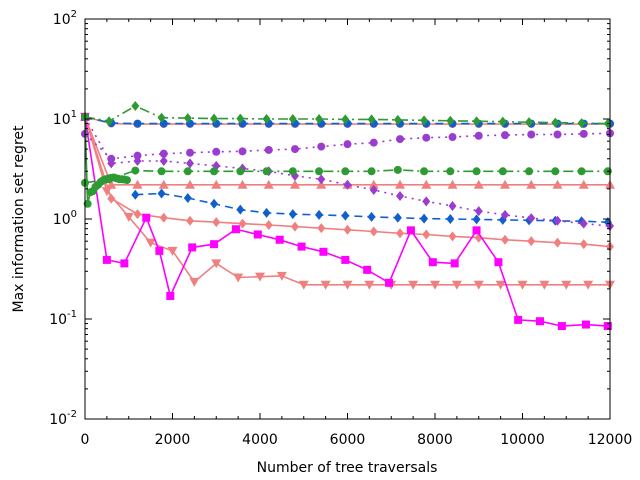 This screenshot has width=640, height=480. Describe the element at coordinates (610, 440) in the screenshot. I see `x-tick-label: 12000` at that location.